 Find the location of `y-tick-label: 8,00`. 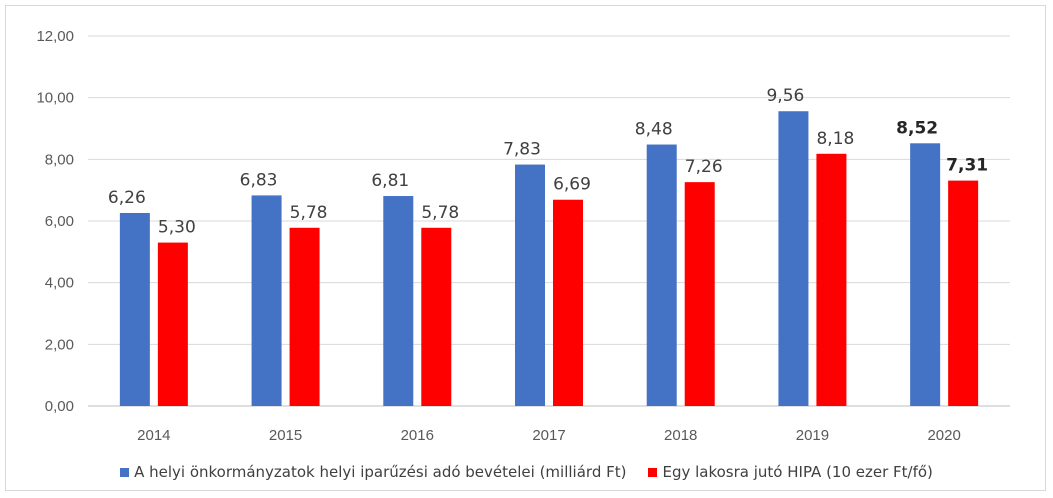

y-tick-label: 8,00 is located at coordinates (59, 159).